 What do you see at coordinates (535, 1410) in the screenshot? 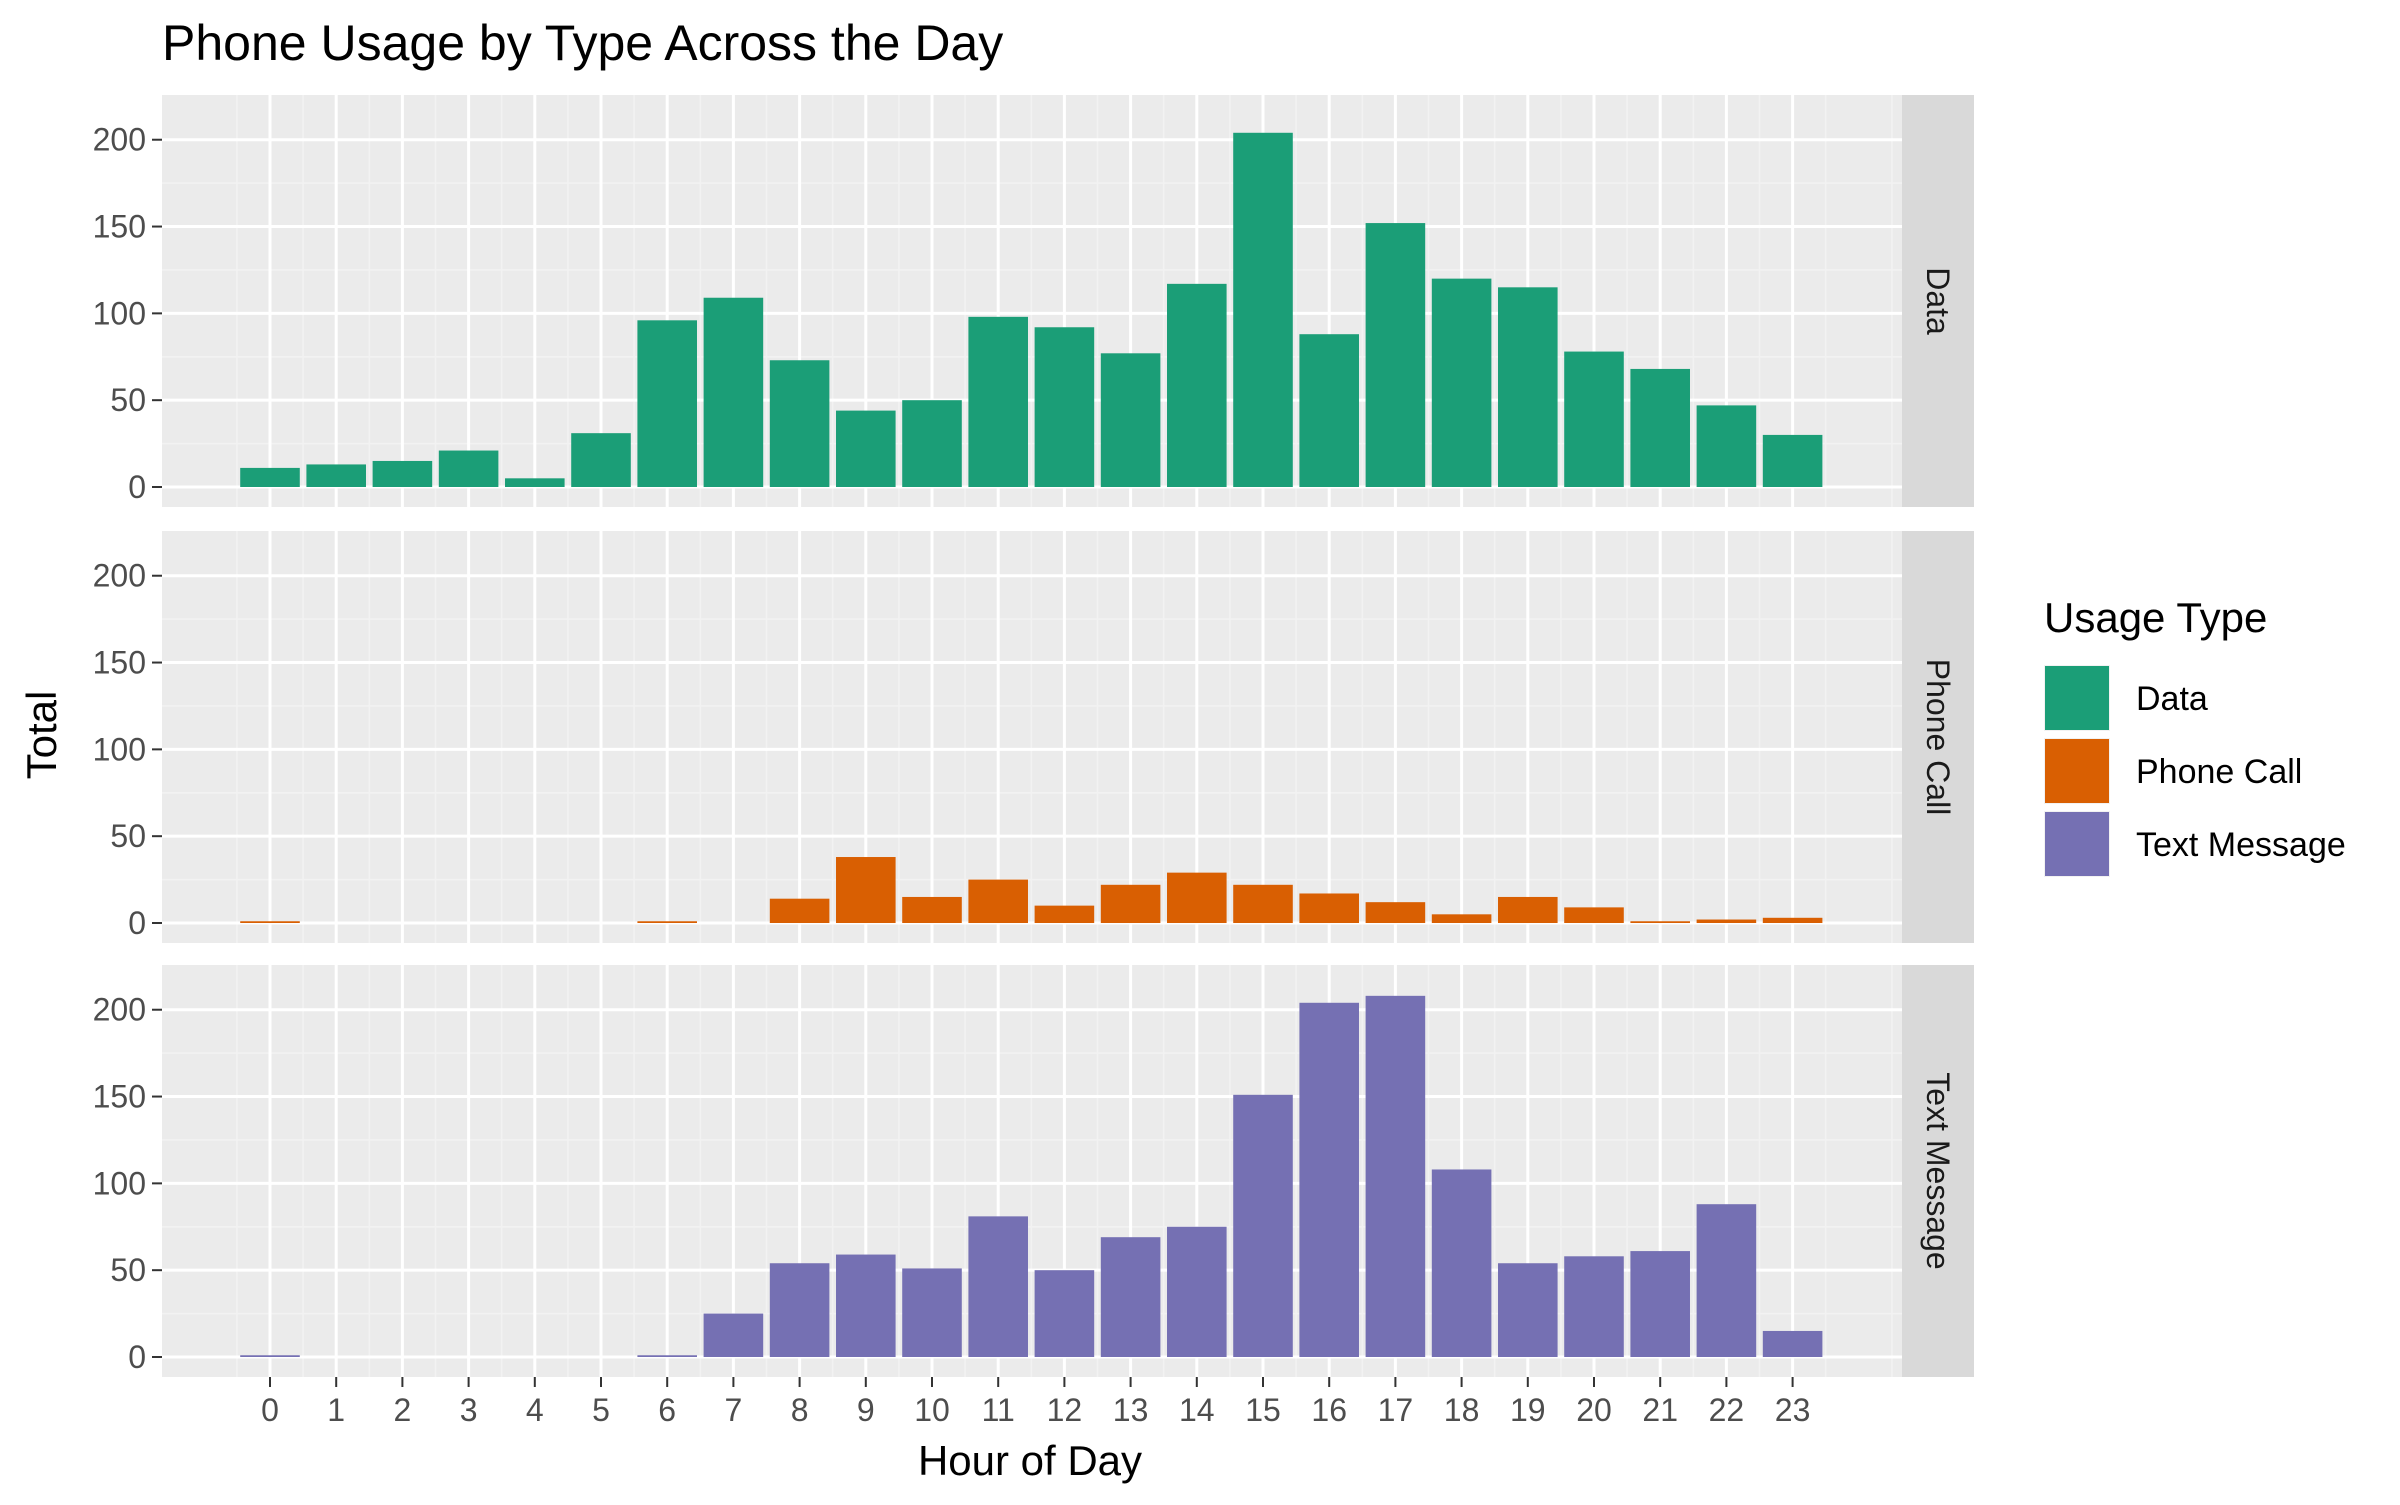
I see `x-tick-label: 4` at bounding box center [535, 1410].